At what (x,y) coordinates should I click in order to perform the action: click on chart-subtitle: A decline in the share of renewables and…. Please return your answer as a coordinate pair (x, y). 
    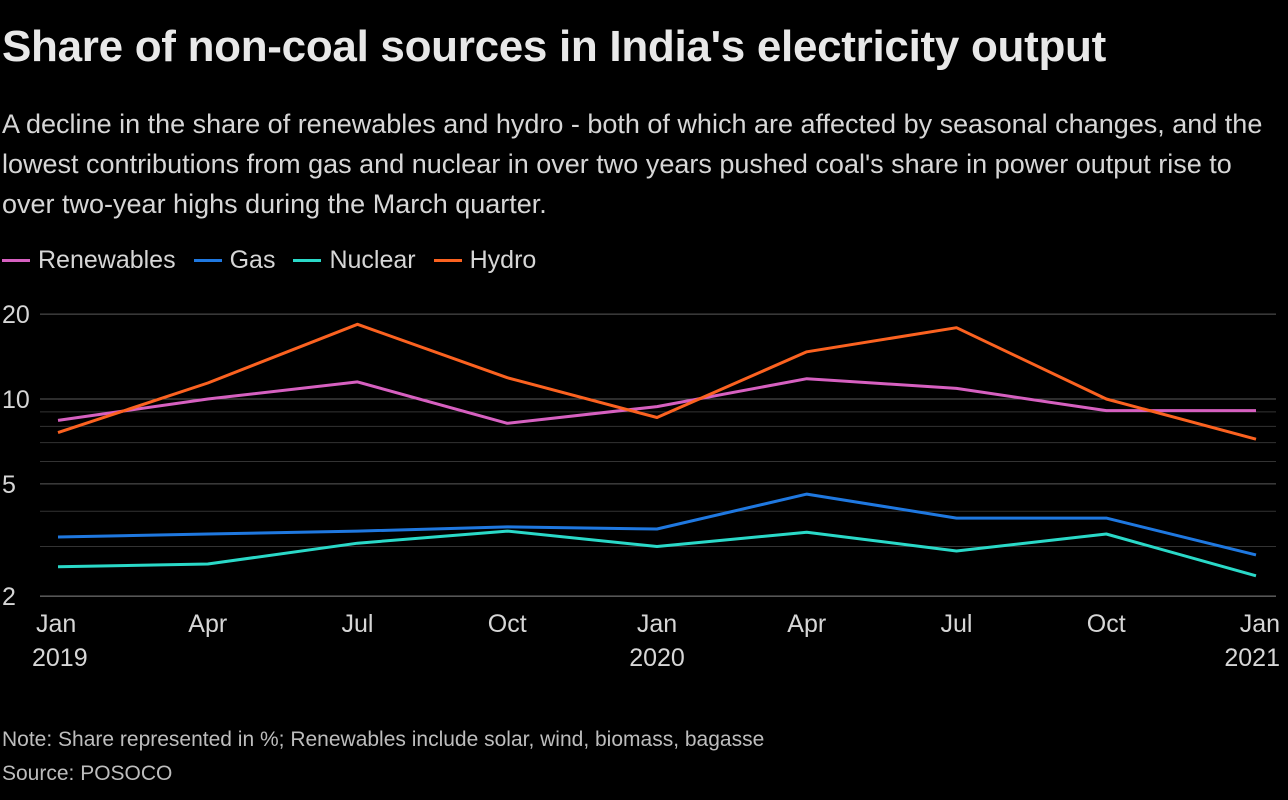
    Looking at the image, I should click on (632, 164).